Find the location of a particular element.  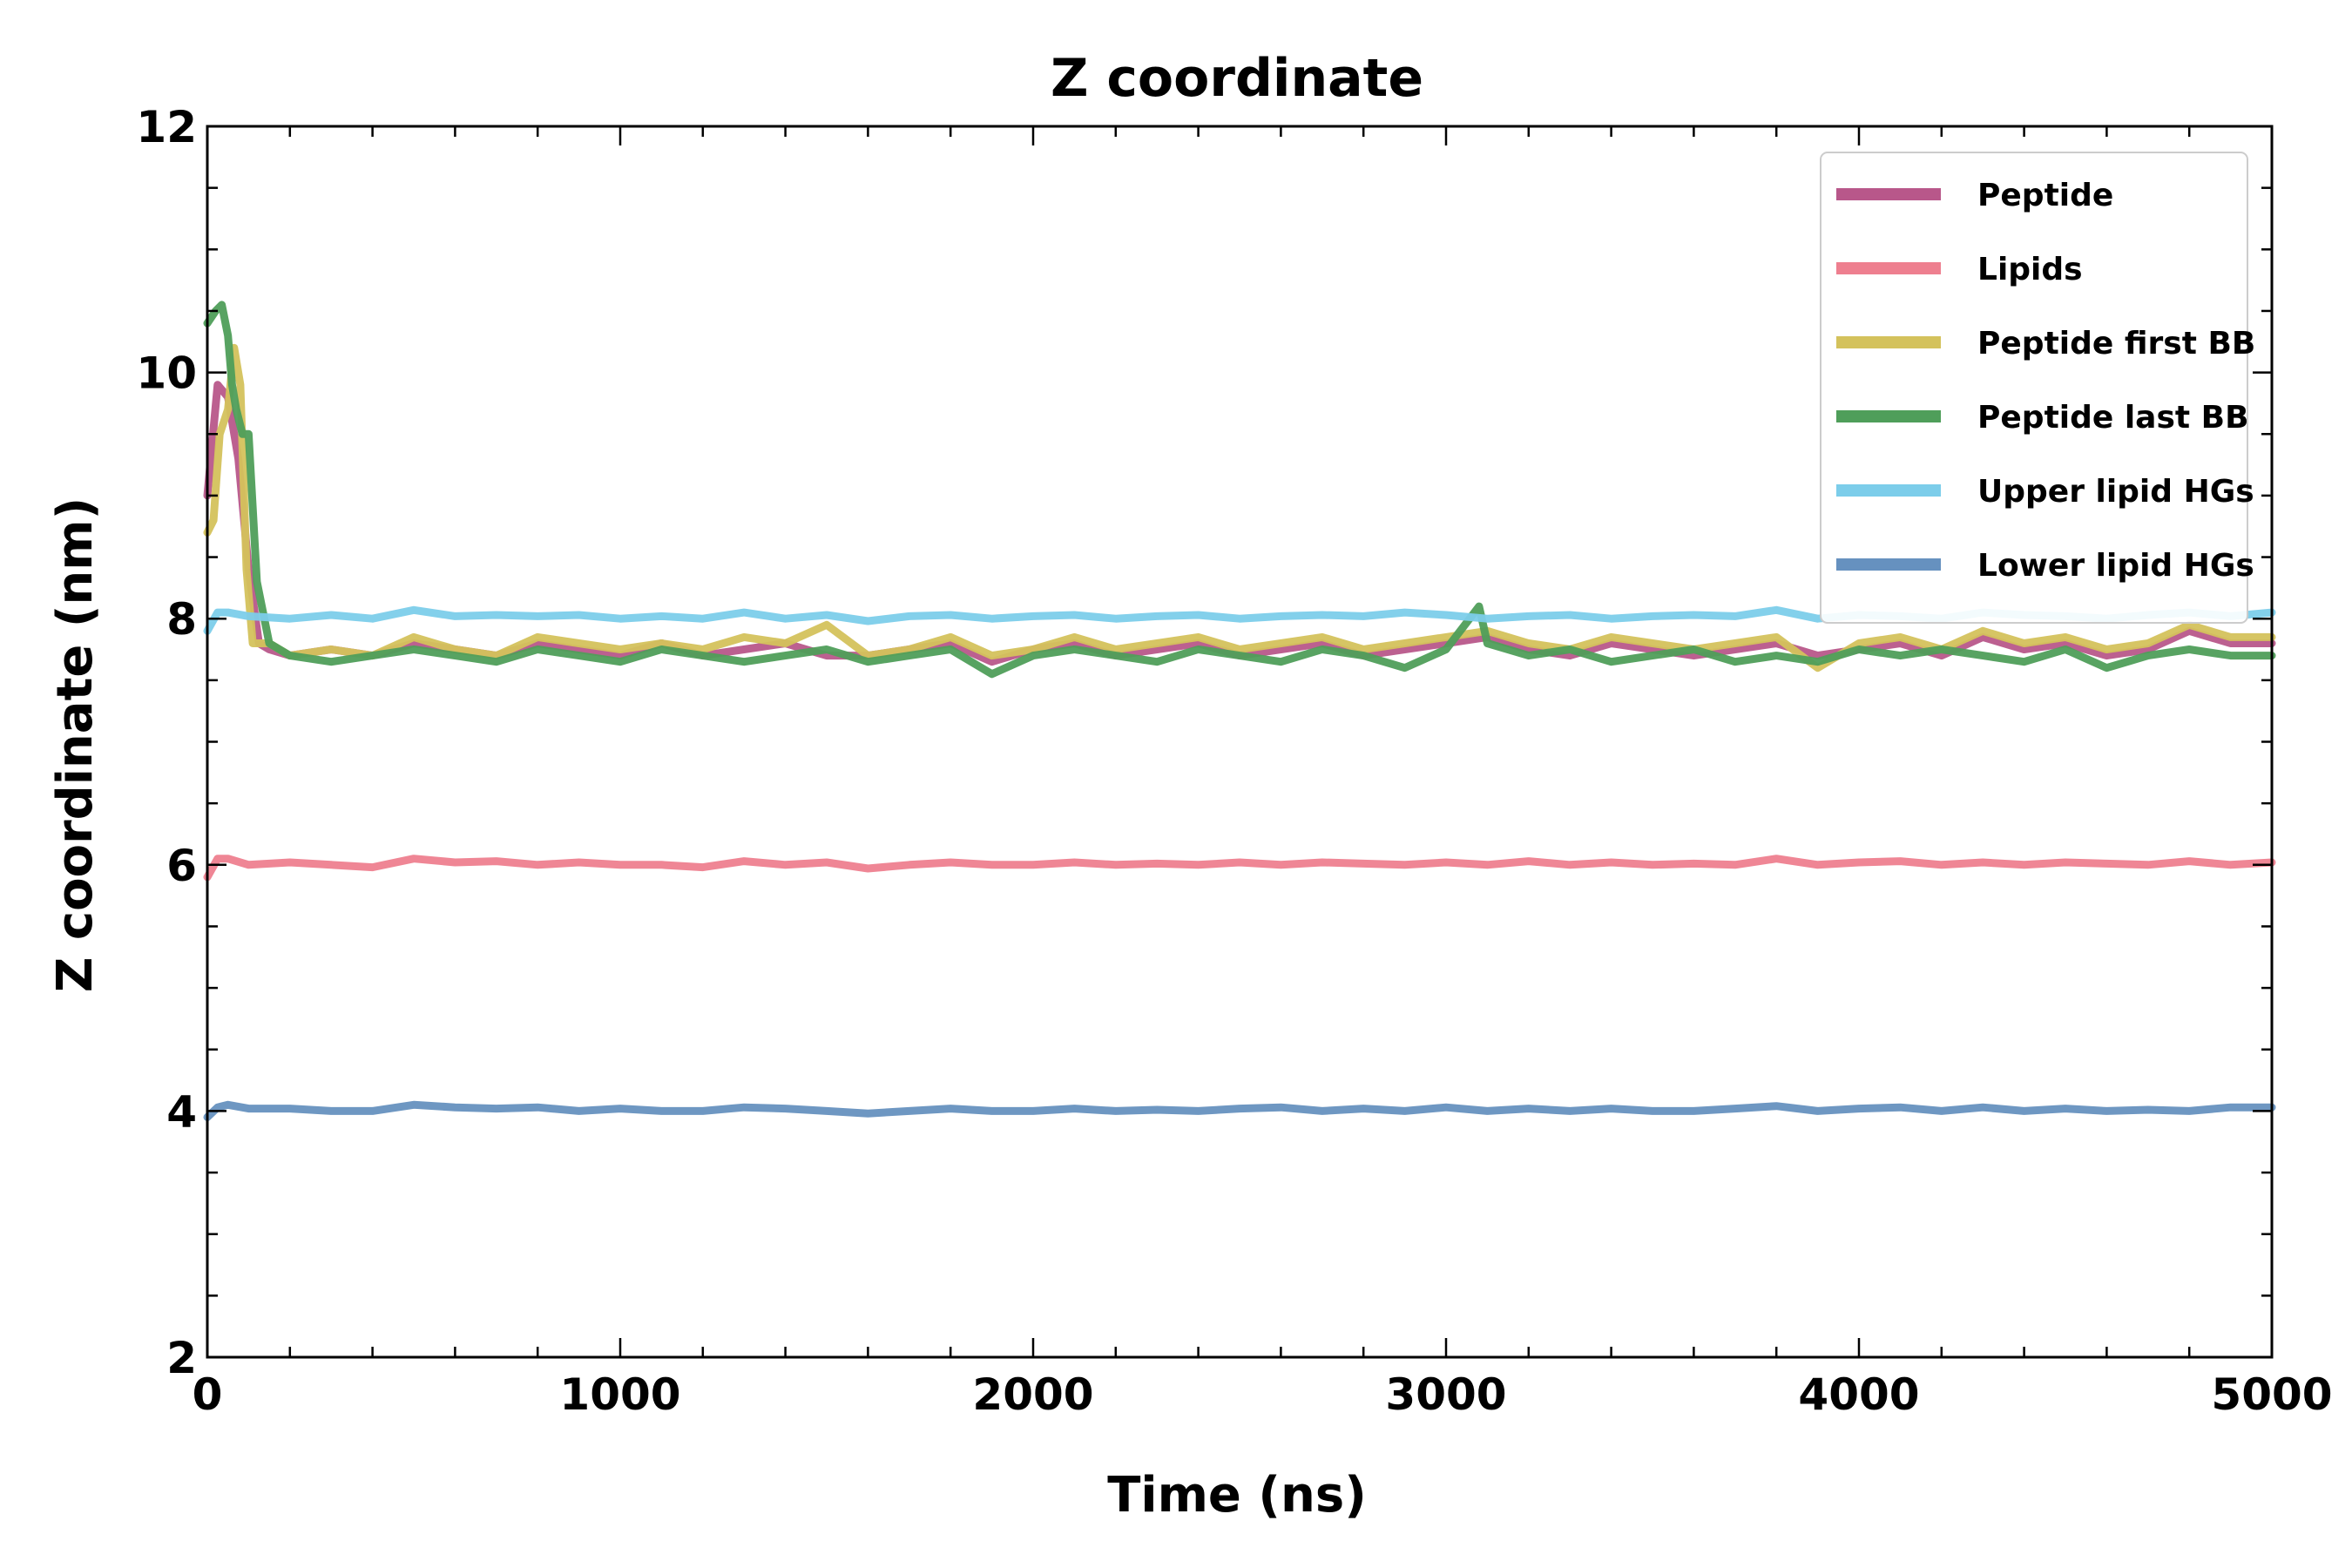

legend-label-3: Peptide last BB is located at coordinates (2113, 418).